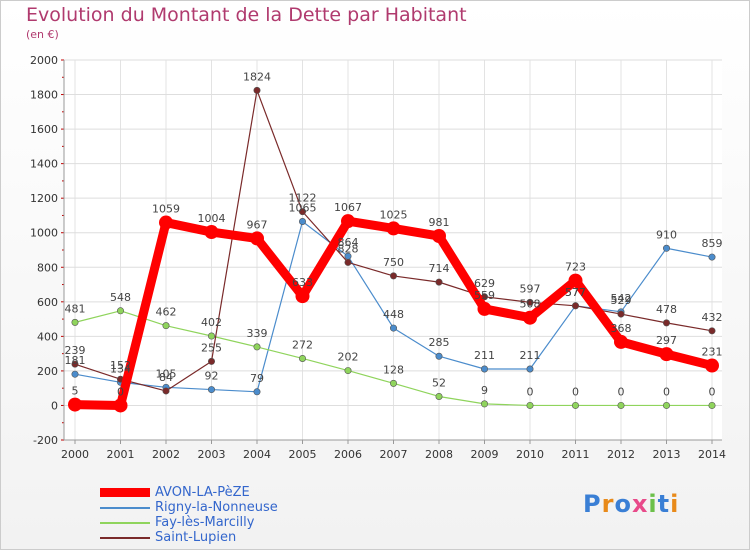  What do you see at coordinates (44, 129) in the screenshot?
I see `y-tick-label: 1600` at bounding box center [44, 129].